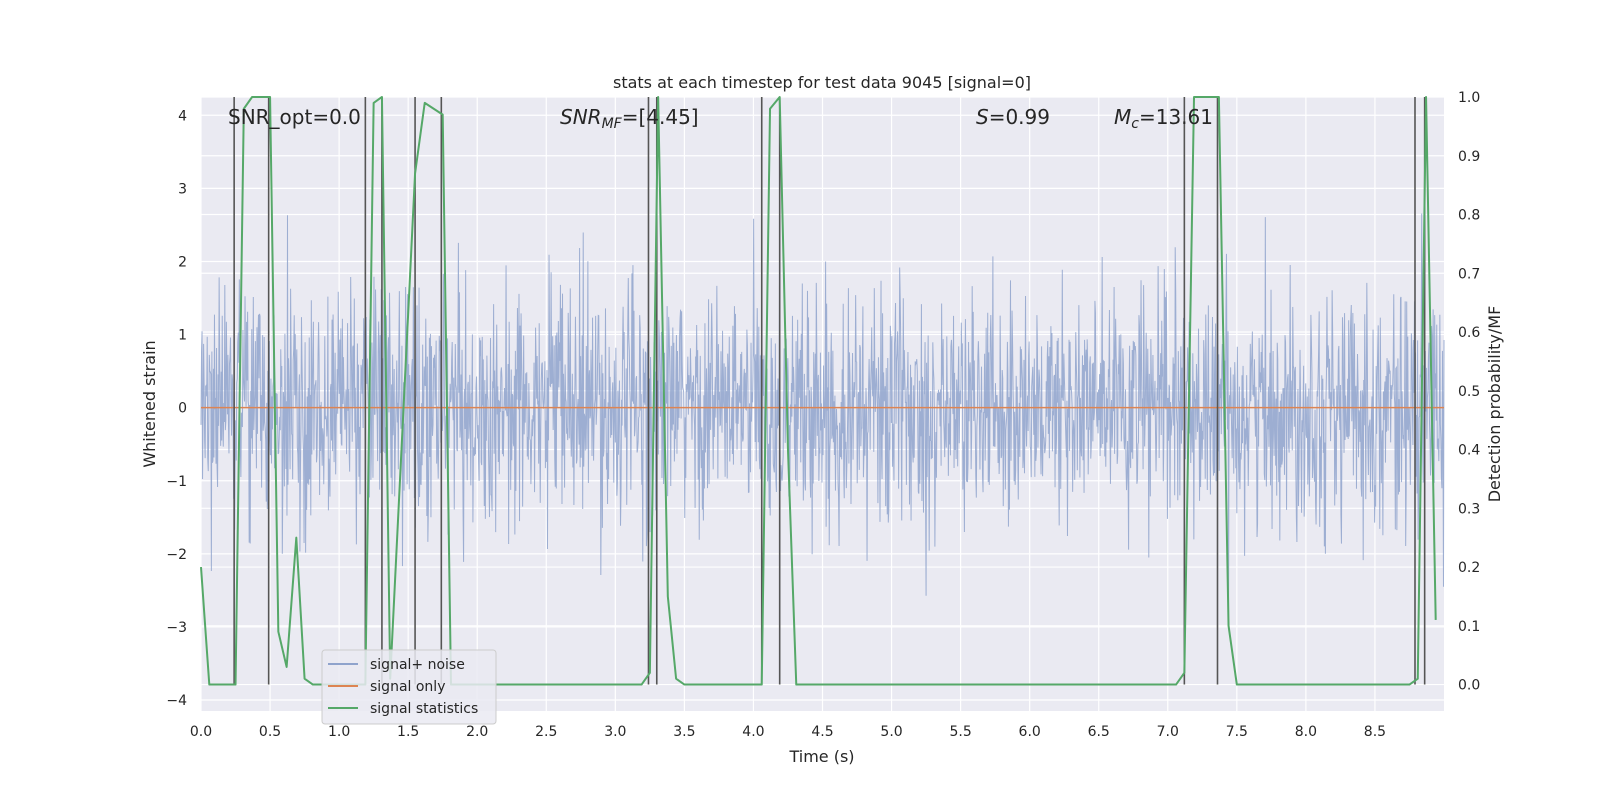 The width and height of the screenshot is (1600, 800). I want to click on annotation-snr-mf-value: =[4.45], so click(660, 117).